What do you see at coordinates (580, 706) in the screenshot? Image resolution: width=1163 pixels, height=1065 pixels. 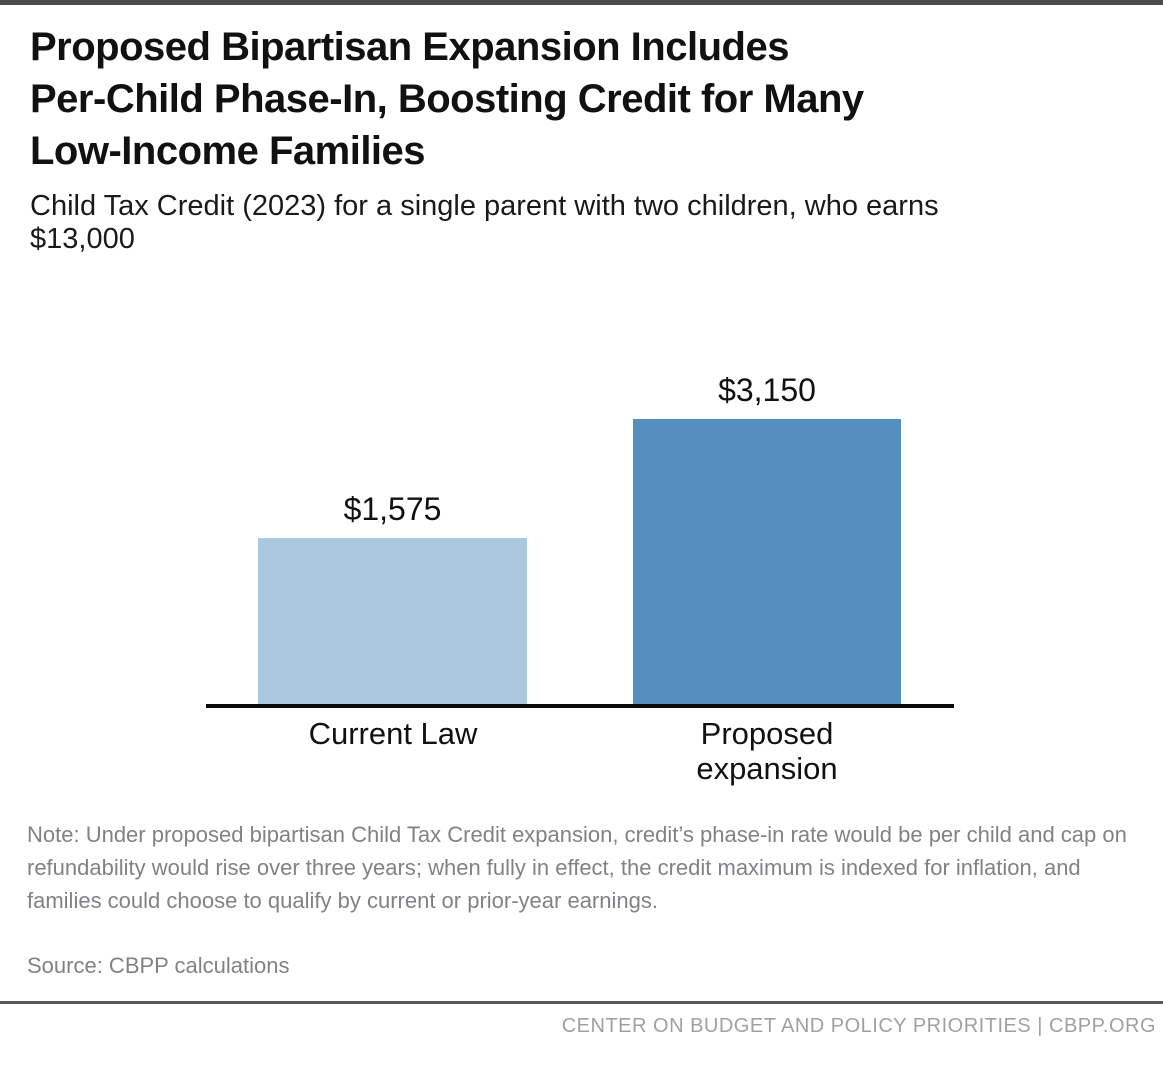 I see `x-axis-line` at bounding box center [580, 706].